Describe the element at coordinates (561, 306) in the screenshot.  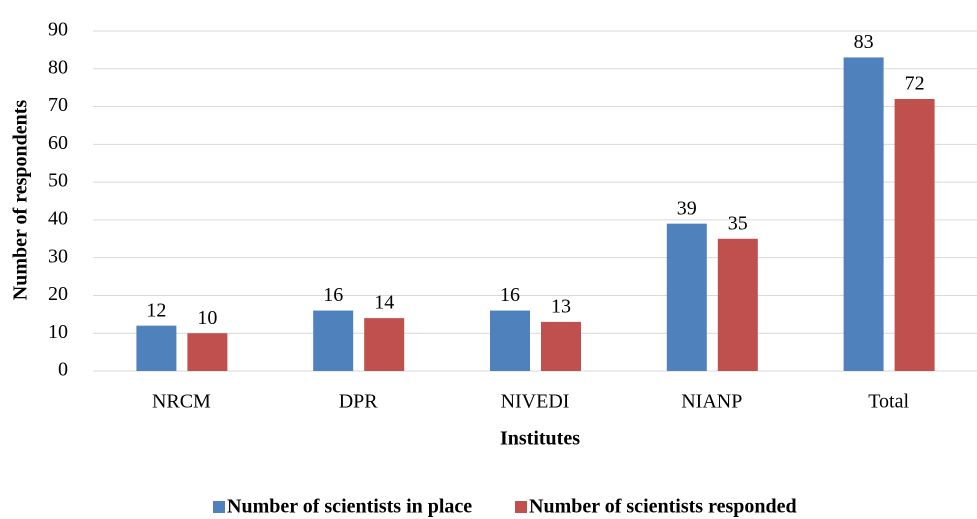
I see `data-label: 13` at that location.